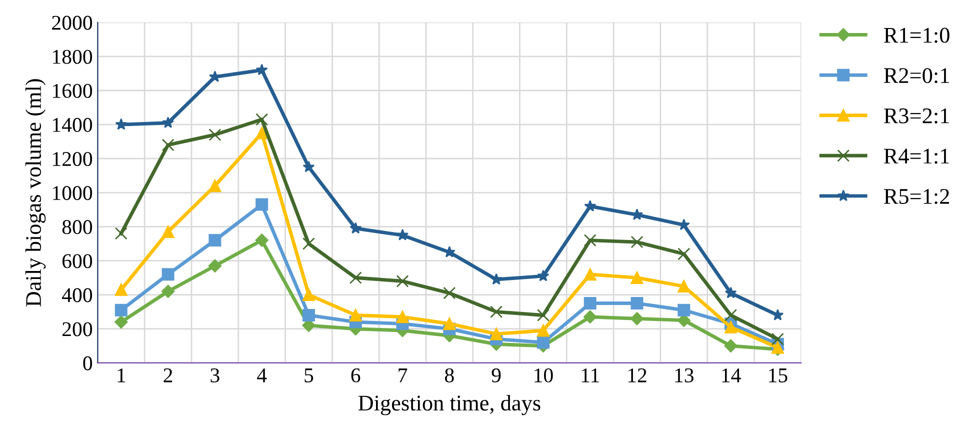 Image resolution: width=977 pixels, height=448 pixels. Describe the element at coordinates (72, 91) in the screenshot. I see `y-tick-label: 1600` at that location.